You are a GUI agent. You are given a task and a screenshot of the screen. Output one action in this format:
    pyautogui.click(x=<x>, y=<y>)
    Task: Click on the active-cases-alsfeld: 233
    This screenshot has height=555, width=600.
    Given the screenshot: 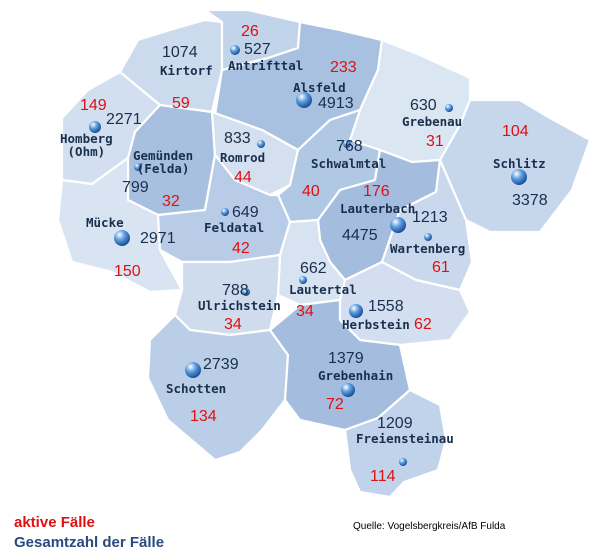 What is the action you would take?
    pyautogui.click(x=343, y=67)
    